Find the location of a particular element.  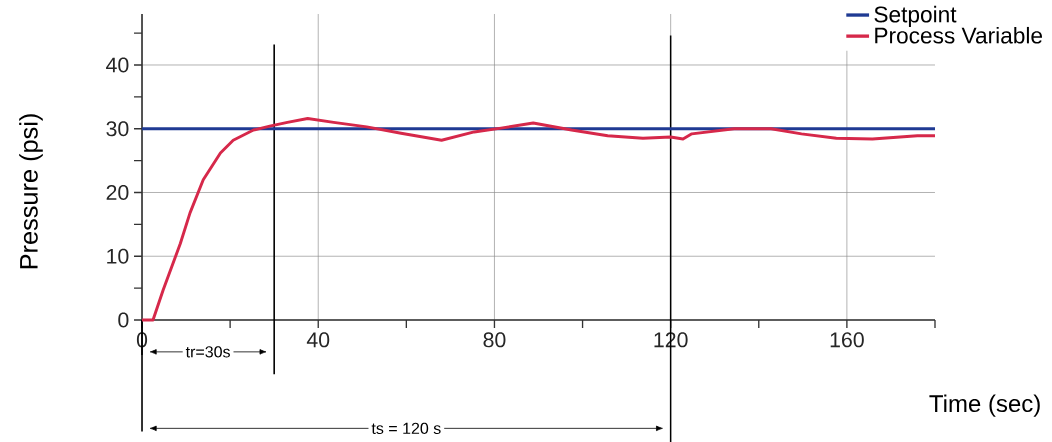

y-tick-label: 30 is located at coordinates (117, 129).